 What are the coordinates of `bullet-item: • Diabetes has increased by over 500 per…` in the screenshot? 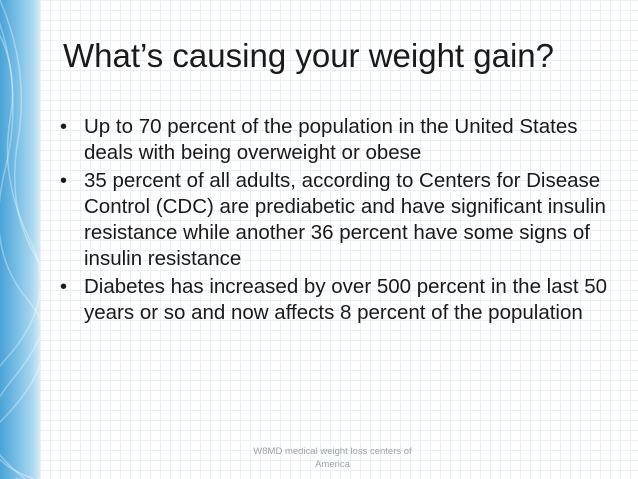 It's located at (338, 300).